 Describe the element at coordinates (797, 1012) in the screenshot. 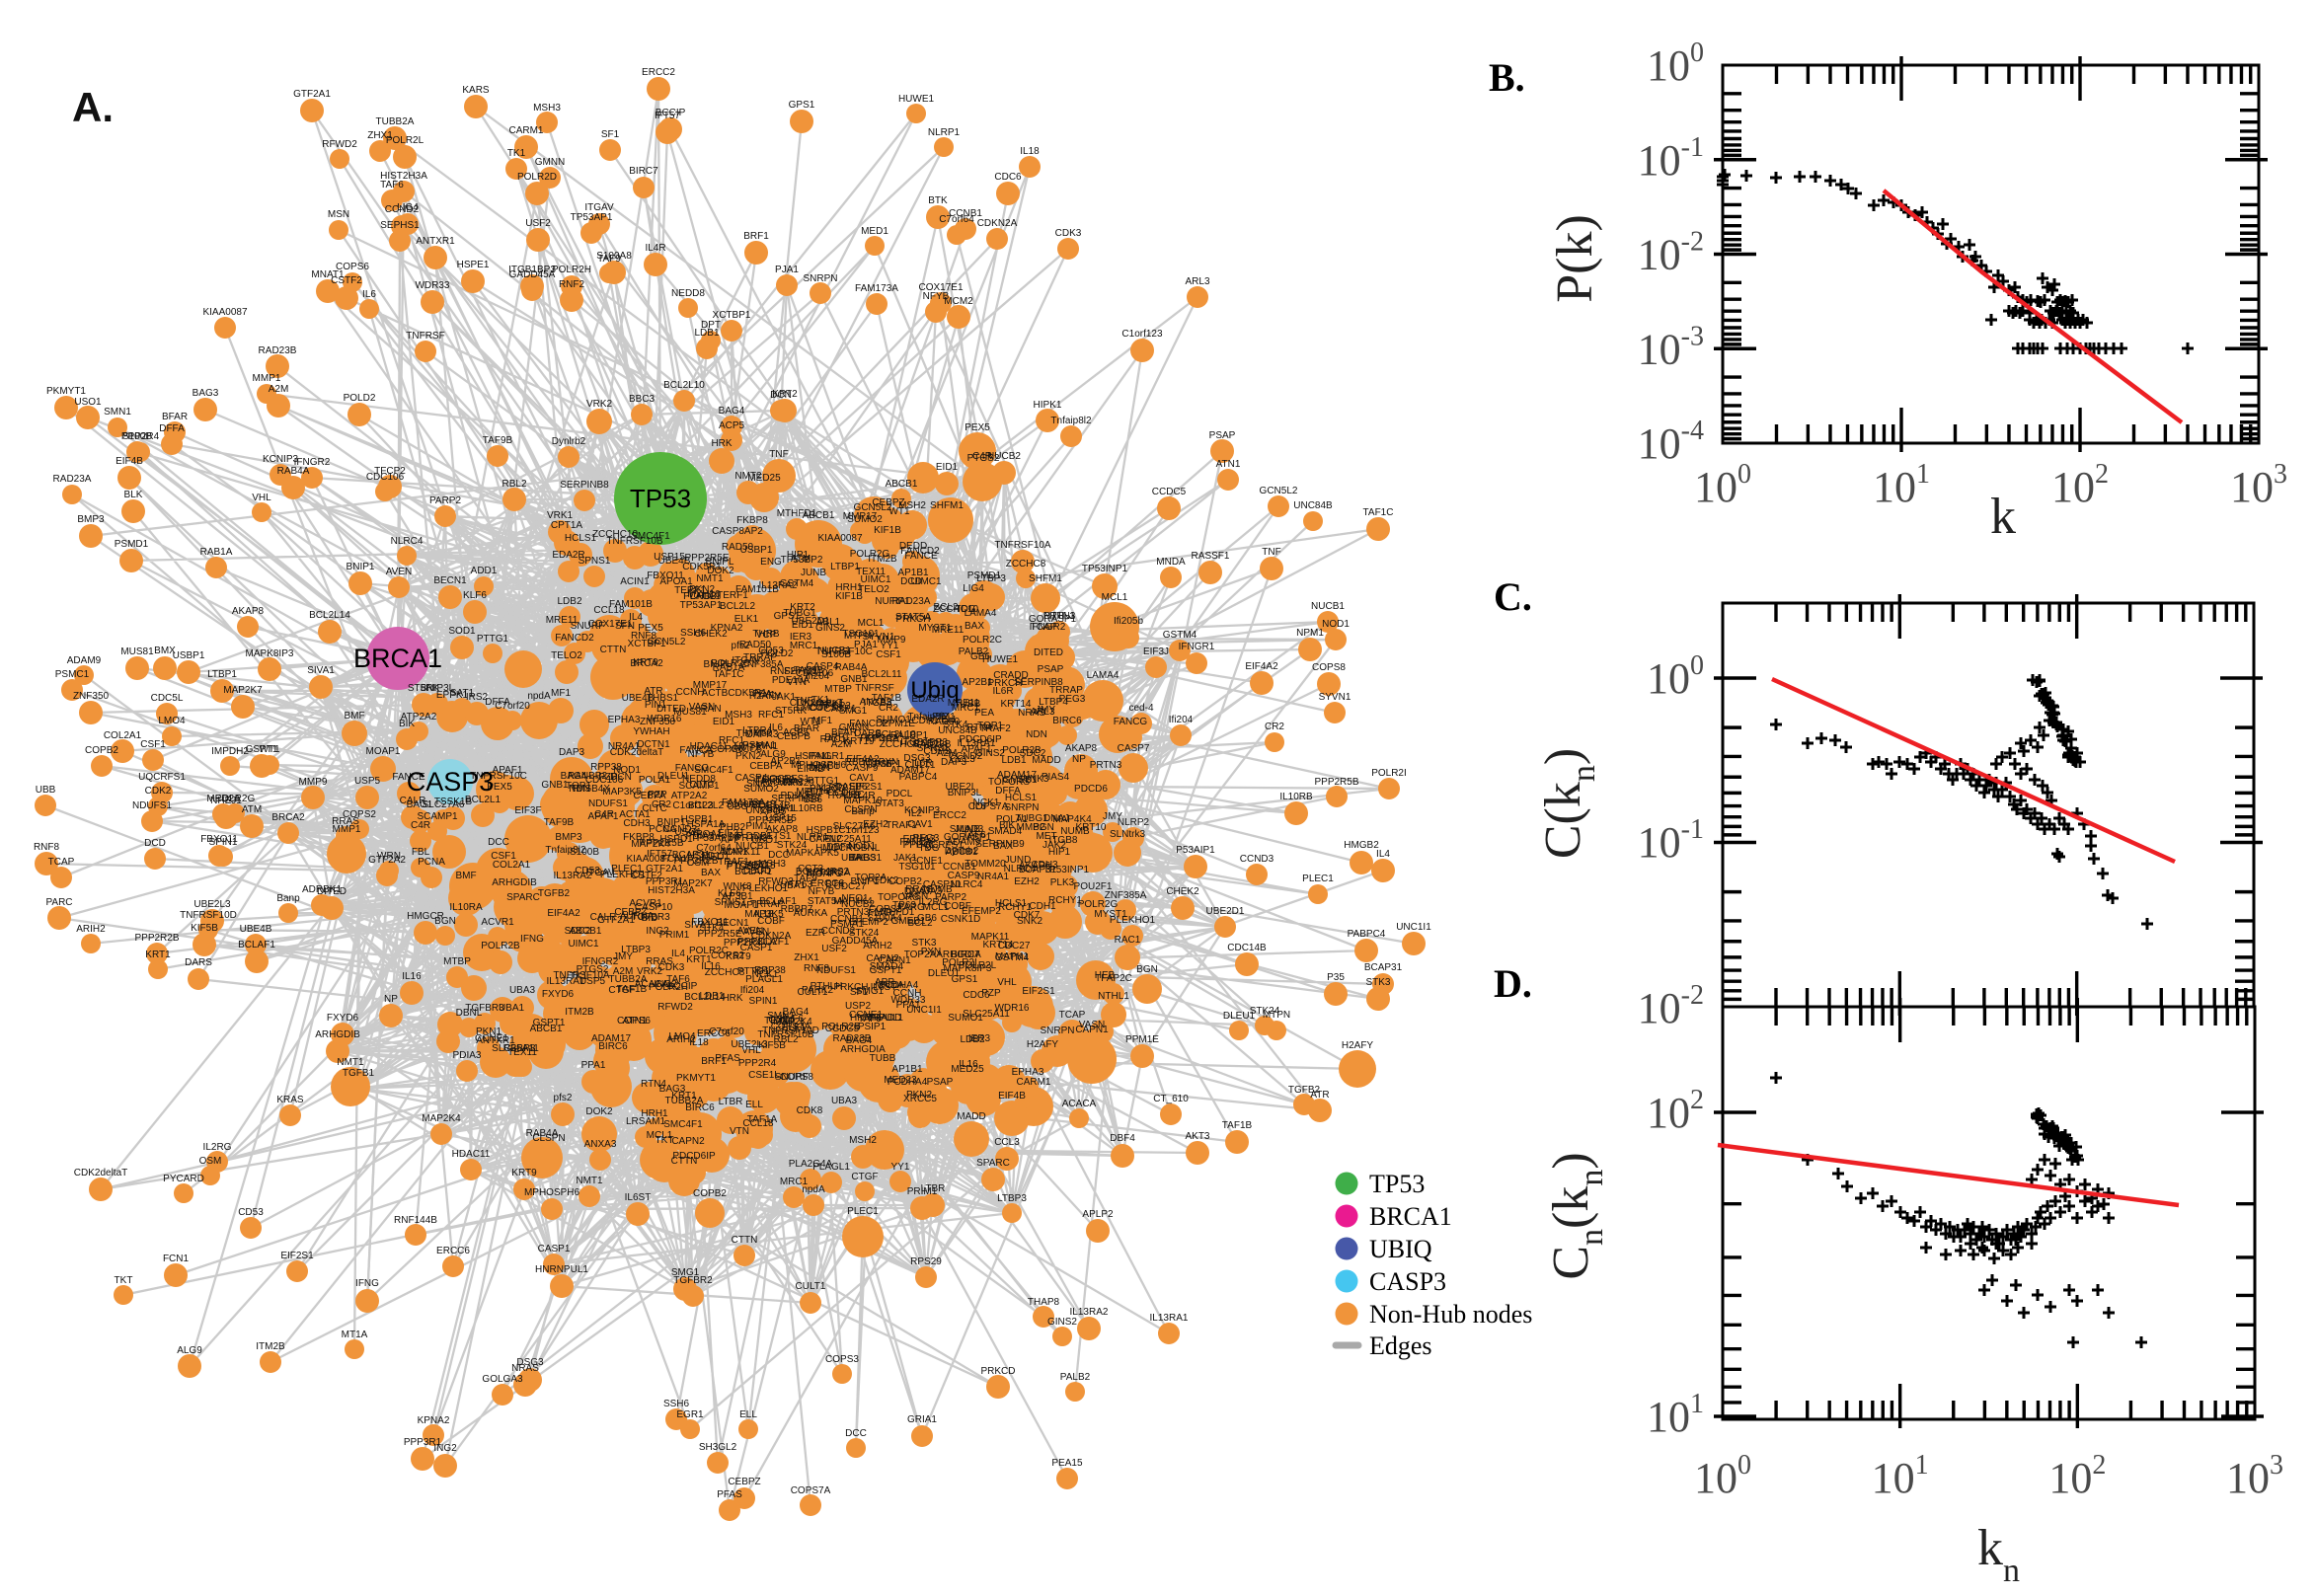

I see `svg-text: BAG4` at that location.